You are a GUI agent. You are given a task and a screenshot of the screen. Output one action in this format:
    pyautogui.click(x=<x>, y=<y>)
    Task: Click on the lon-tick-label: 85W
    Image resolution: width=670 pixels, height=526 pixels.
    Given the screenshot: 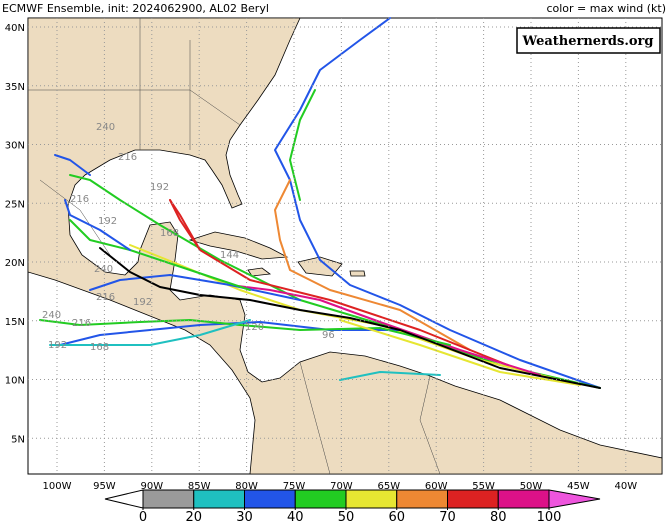 What is the action you would take?
    pyautogui.click(x=199, y=486)
    